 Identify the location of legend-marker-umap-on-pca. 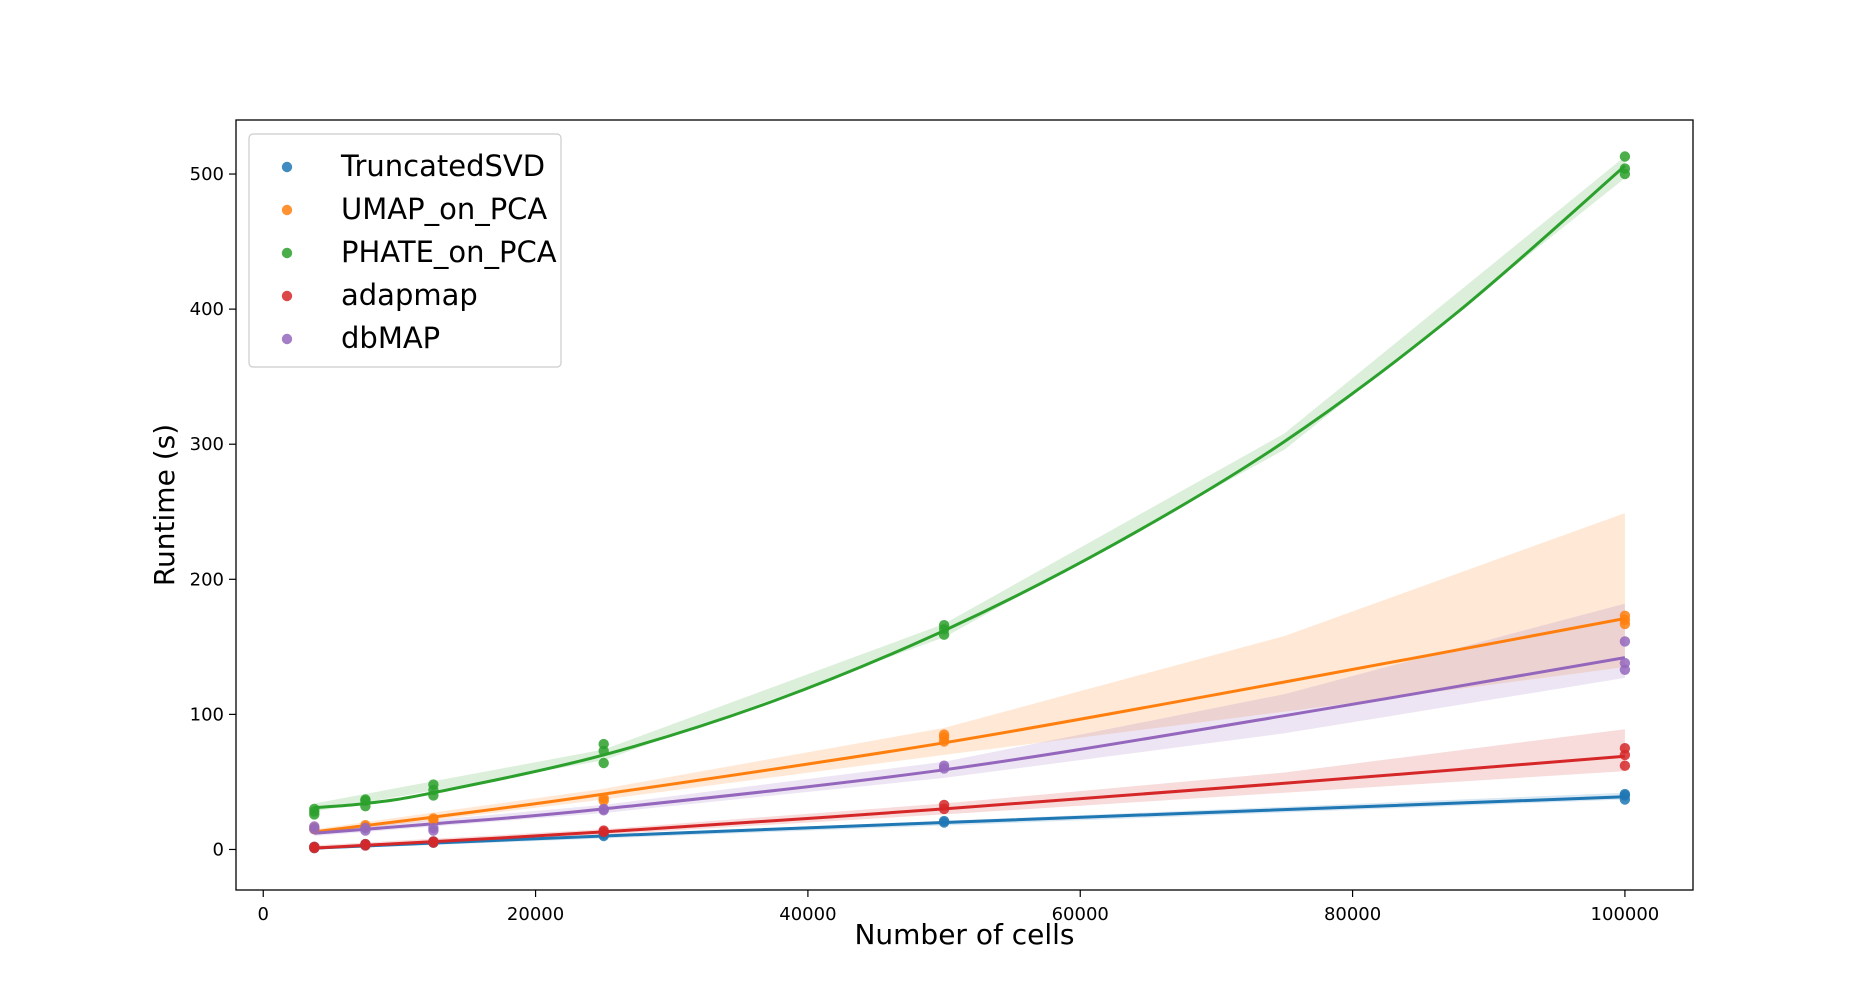
(287, 210).